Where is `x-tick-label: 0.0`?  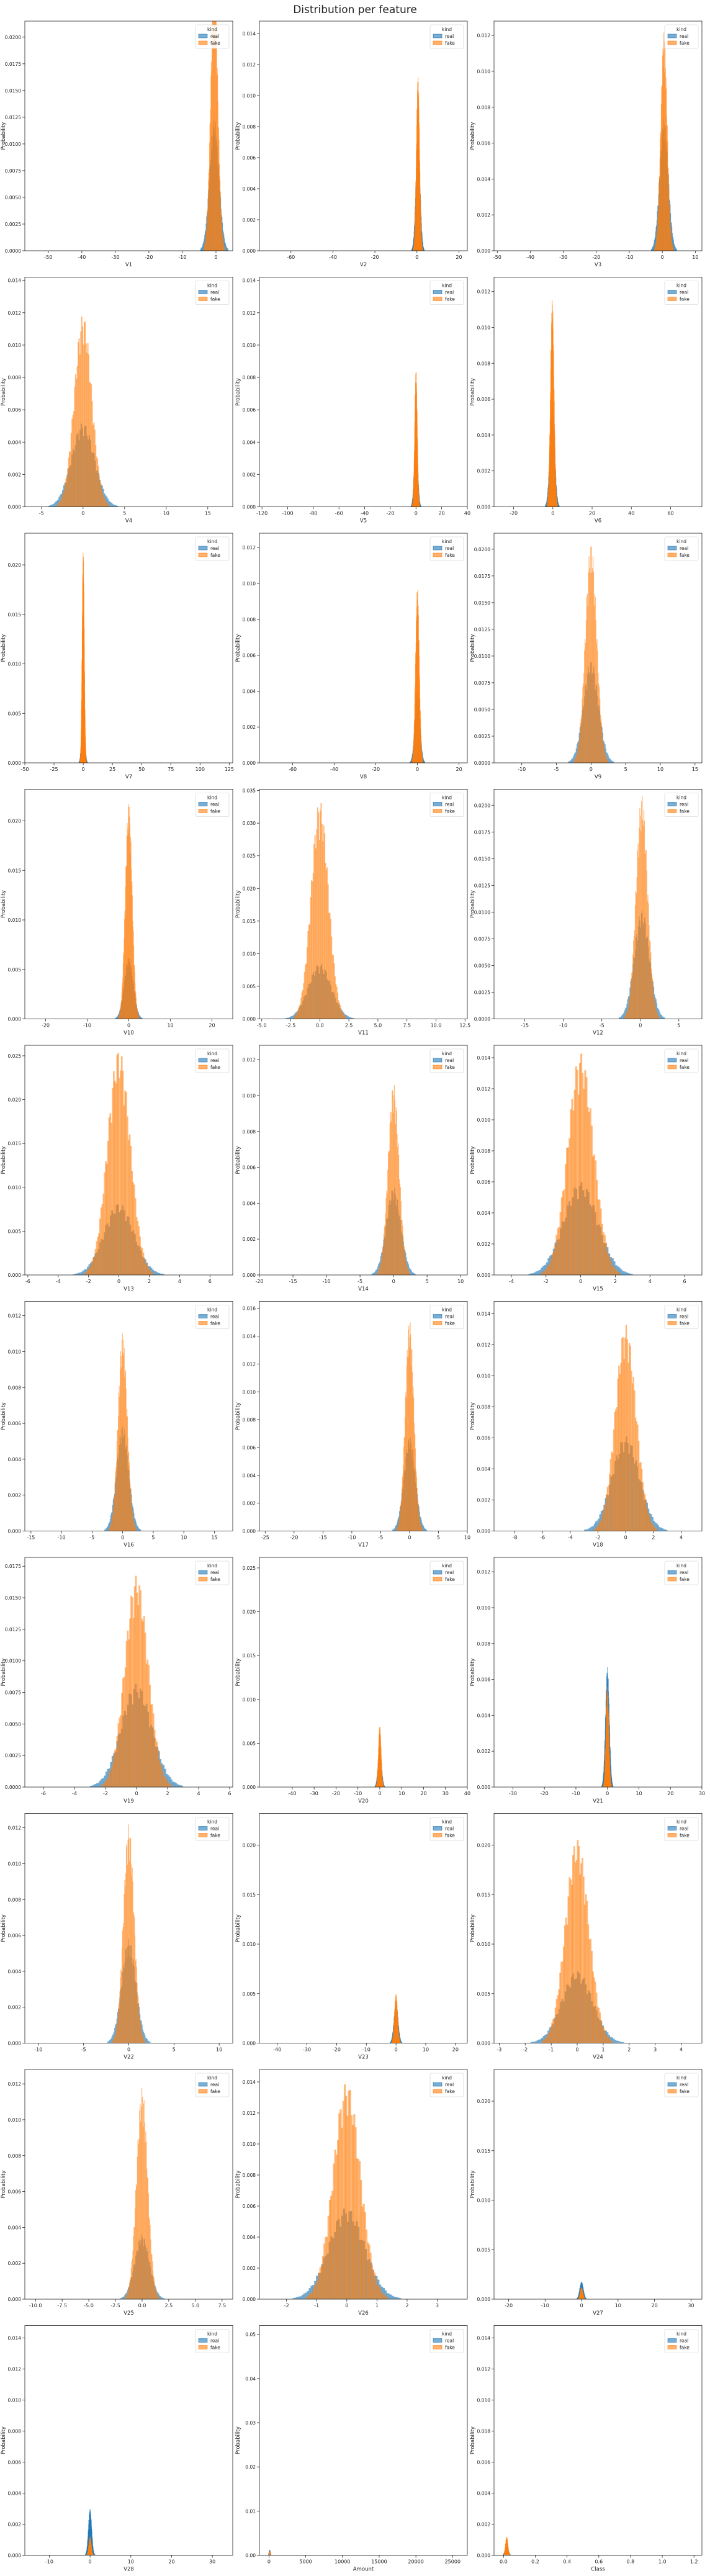
x-tick-label: 0.0 is located at coordinates (320, 1026).